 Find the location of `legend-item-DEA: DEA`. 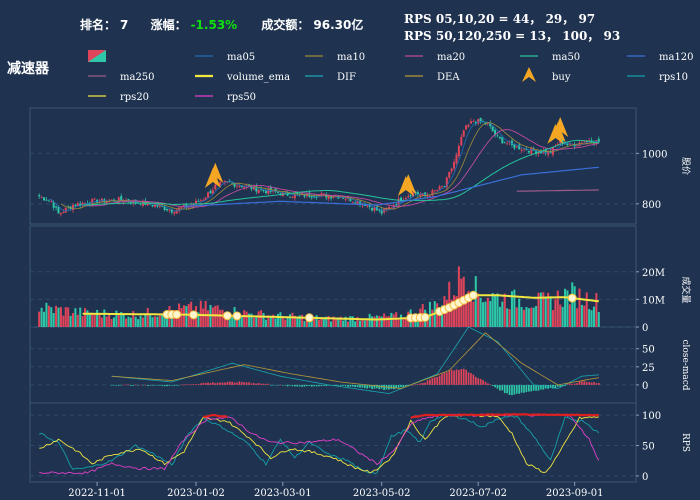

legend-item-DEA: DEA is located at coordinates (432, 77).